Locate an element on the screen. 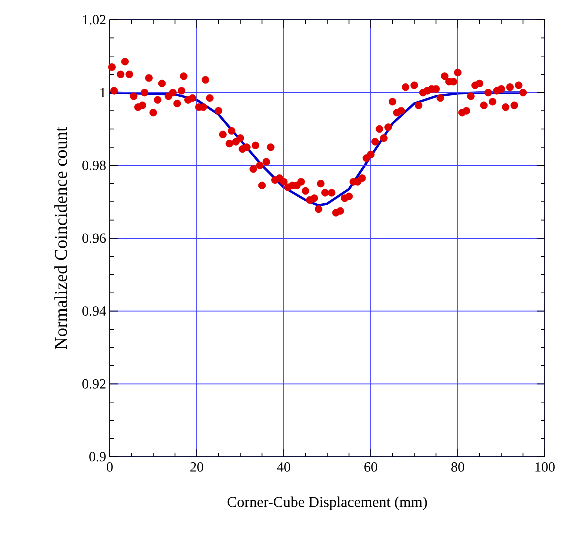 Image resolution: width=569 pixels, height=534 pixels. y-tick-label: 0.96 is located at coordinates (94, 239).